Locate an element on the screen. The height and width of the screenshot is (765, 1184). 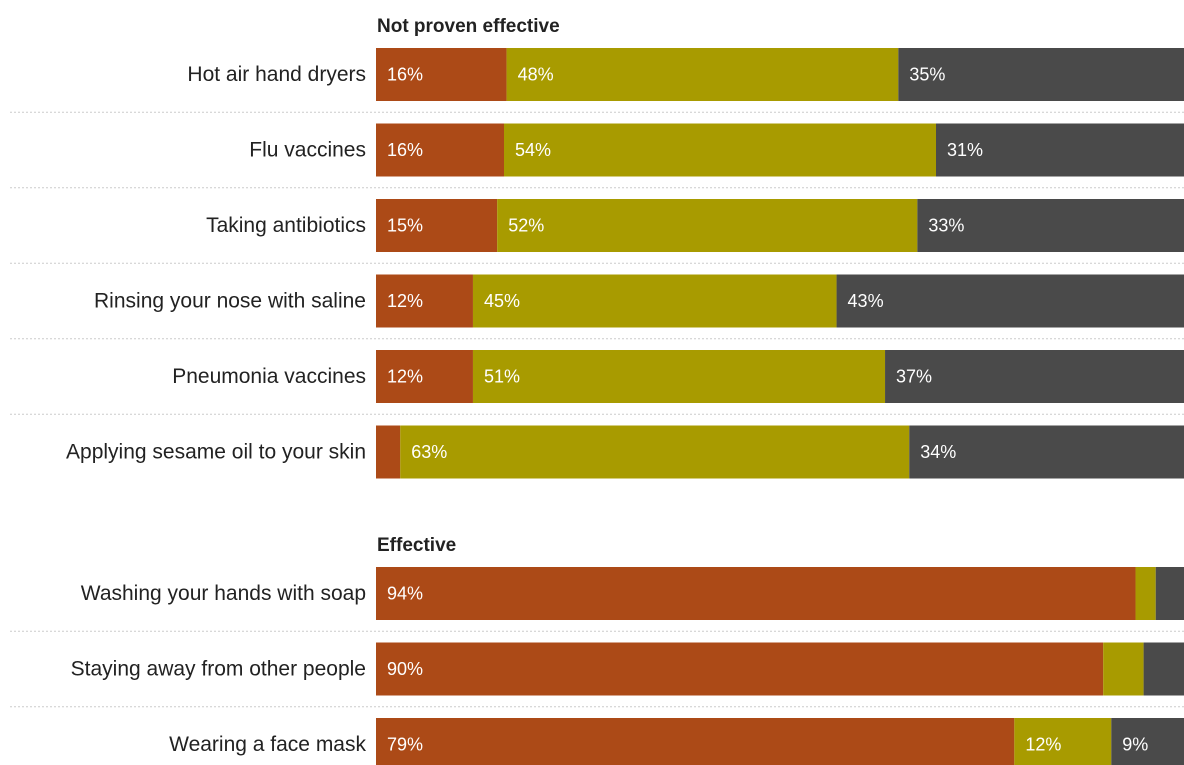
data-label: 52% is located at coordinates (526, 226).